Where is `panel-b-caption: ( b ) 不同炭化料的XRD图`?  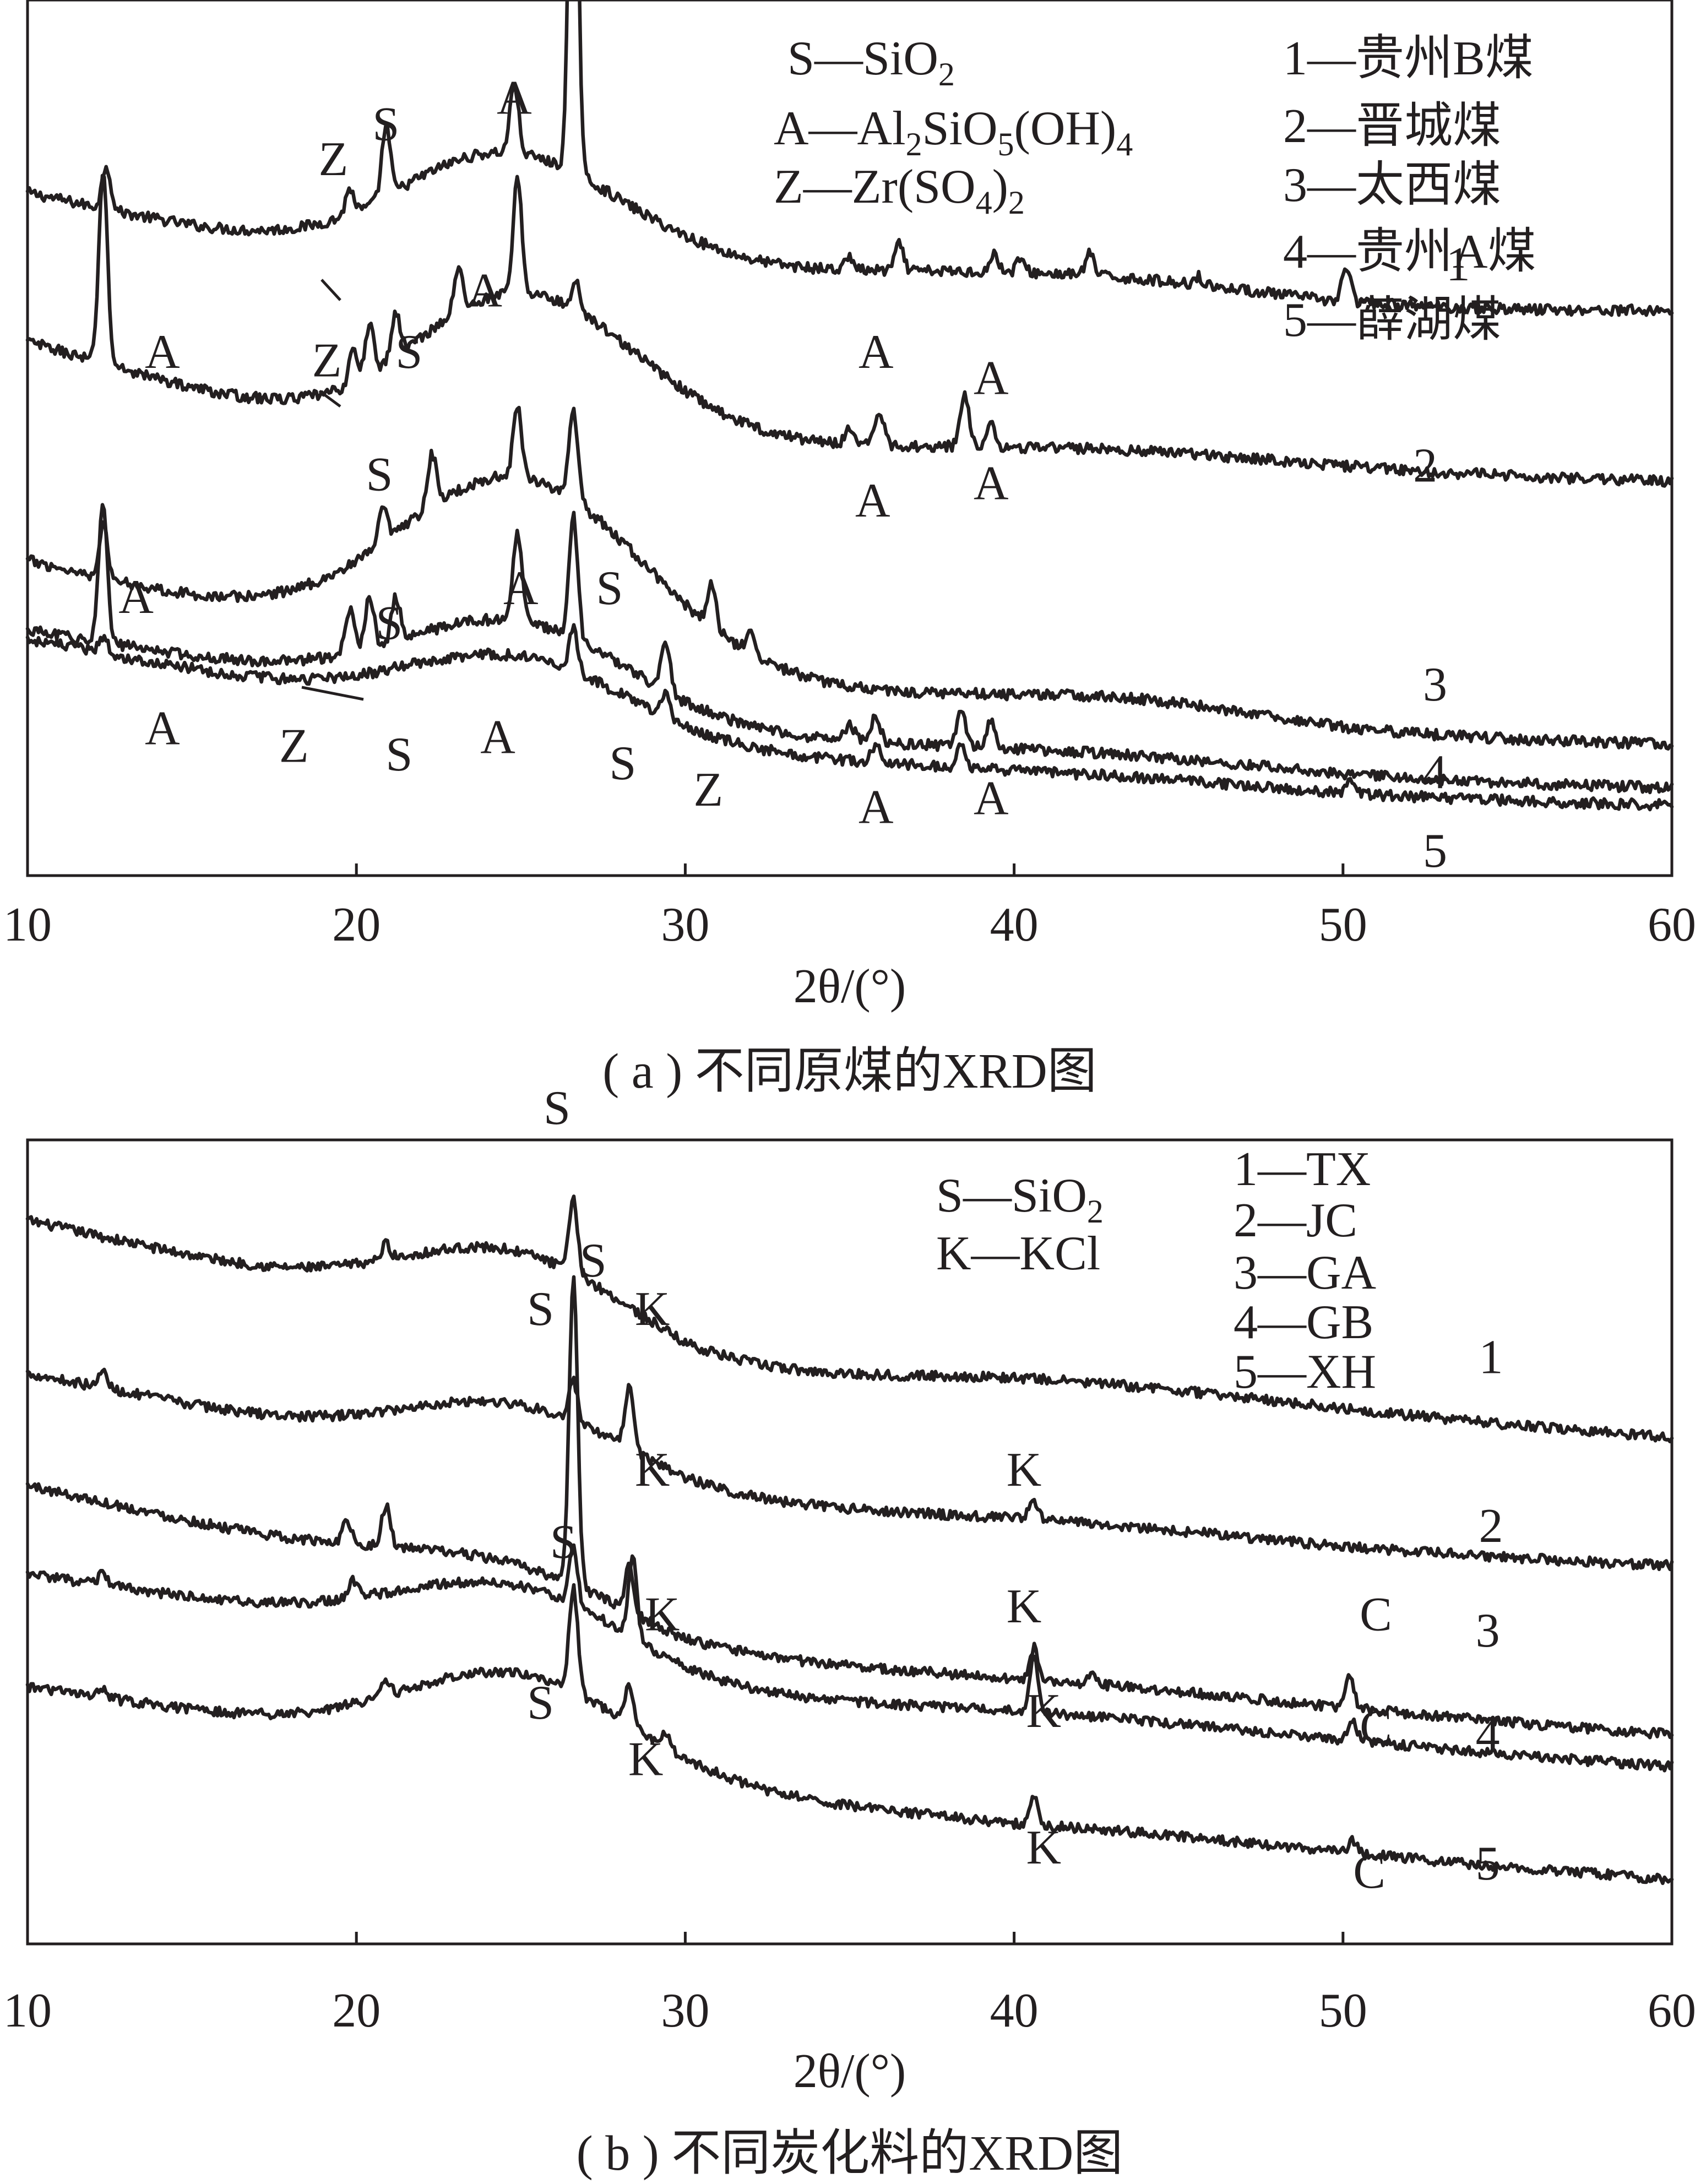 panel-b-caption: ( b ) 不同炭化料的XRD图 is located at coordinates (850, 2154).